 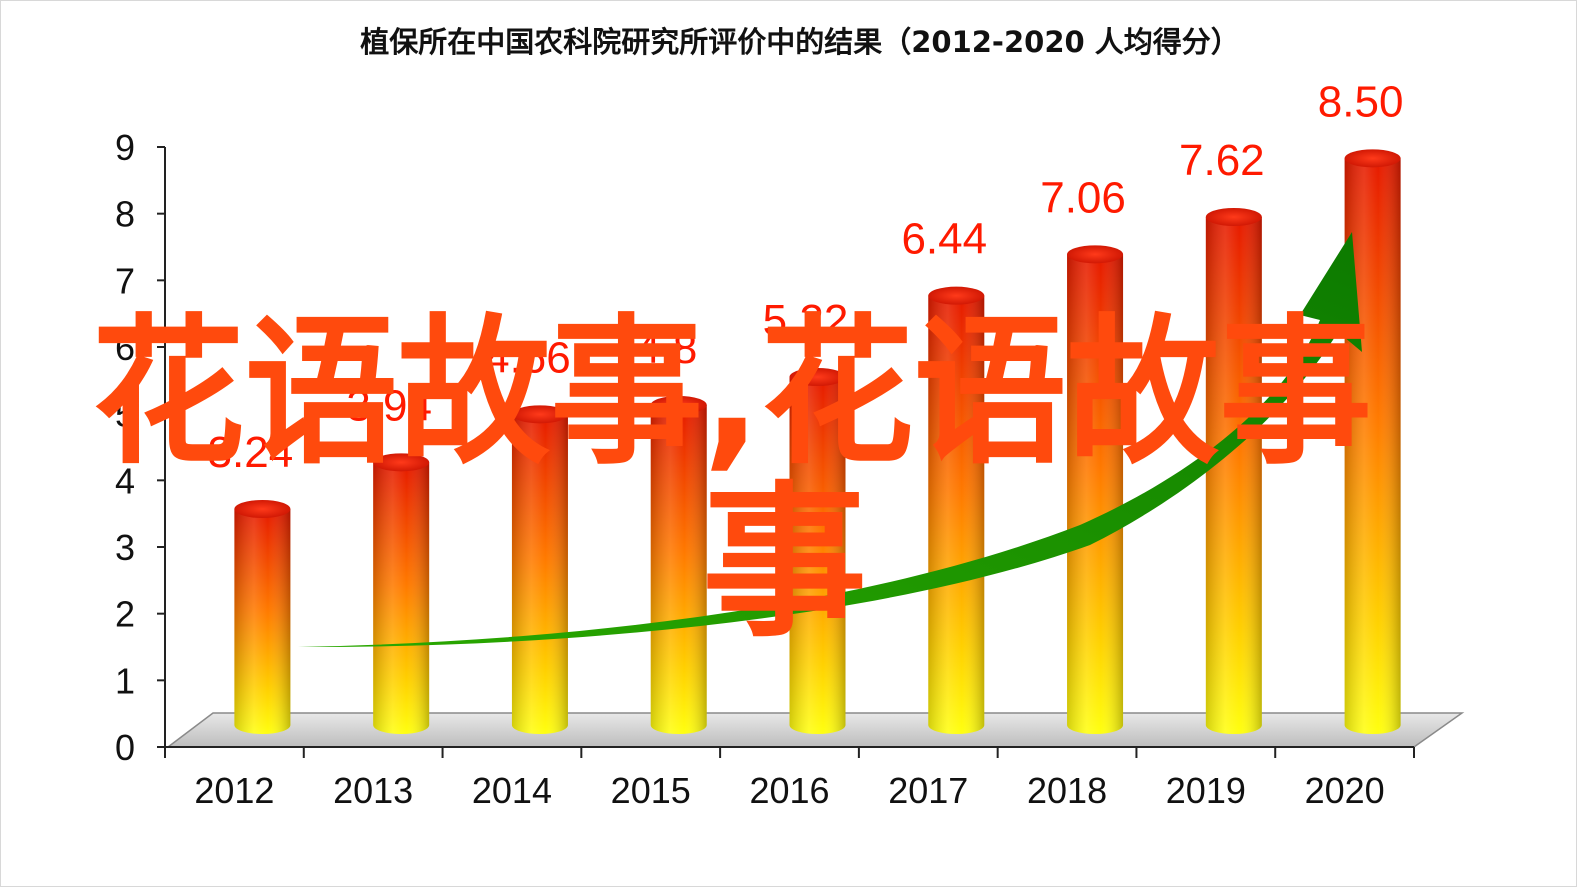 I want to click on y-tick-label: 9, so click(x=125, y=147).